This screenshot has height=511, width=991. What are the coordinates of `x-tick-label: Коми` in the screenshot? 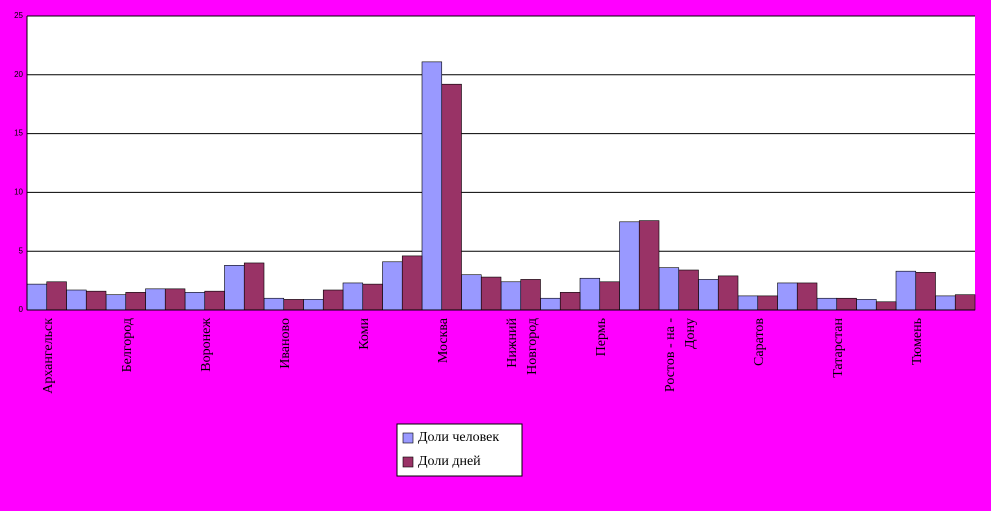 It's located at (364, 334).